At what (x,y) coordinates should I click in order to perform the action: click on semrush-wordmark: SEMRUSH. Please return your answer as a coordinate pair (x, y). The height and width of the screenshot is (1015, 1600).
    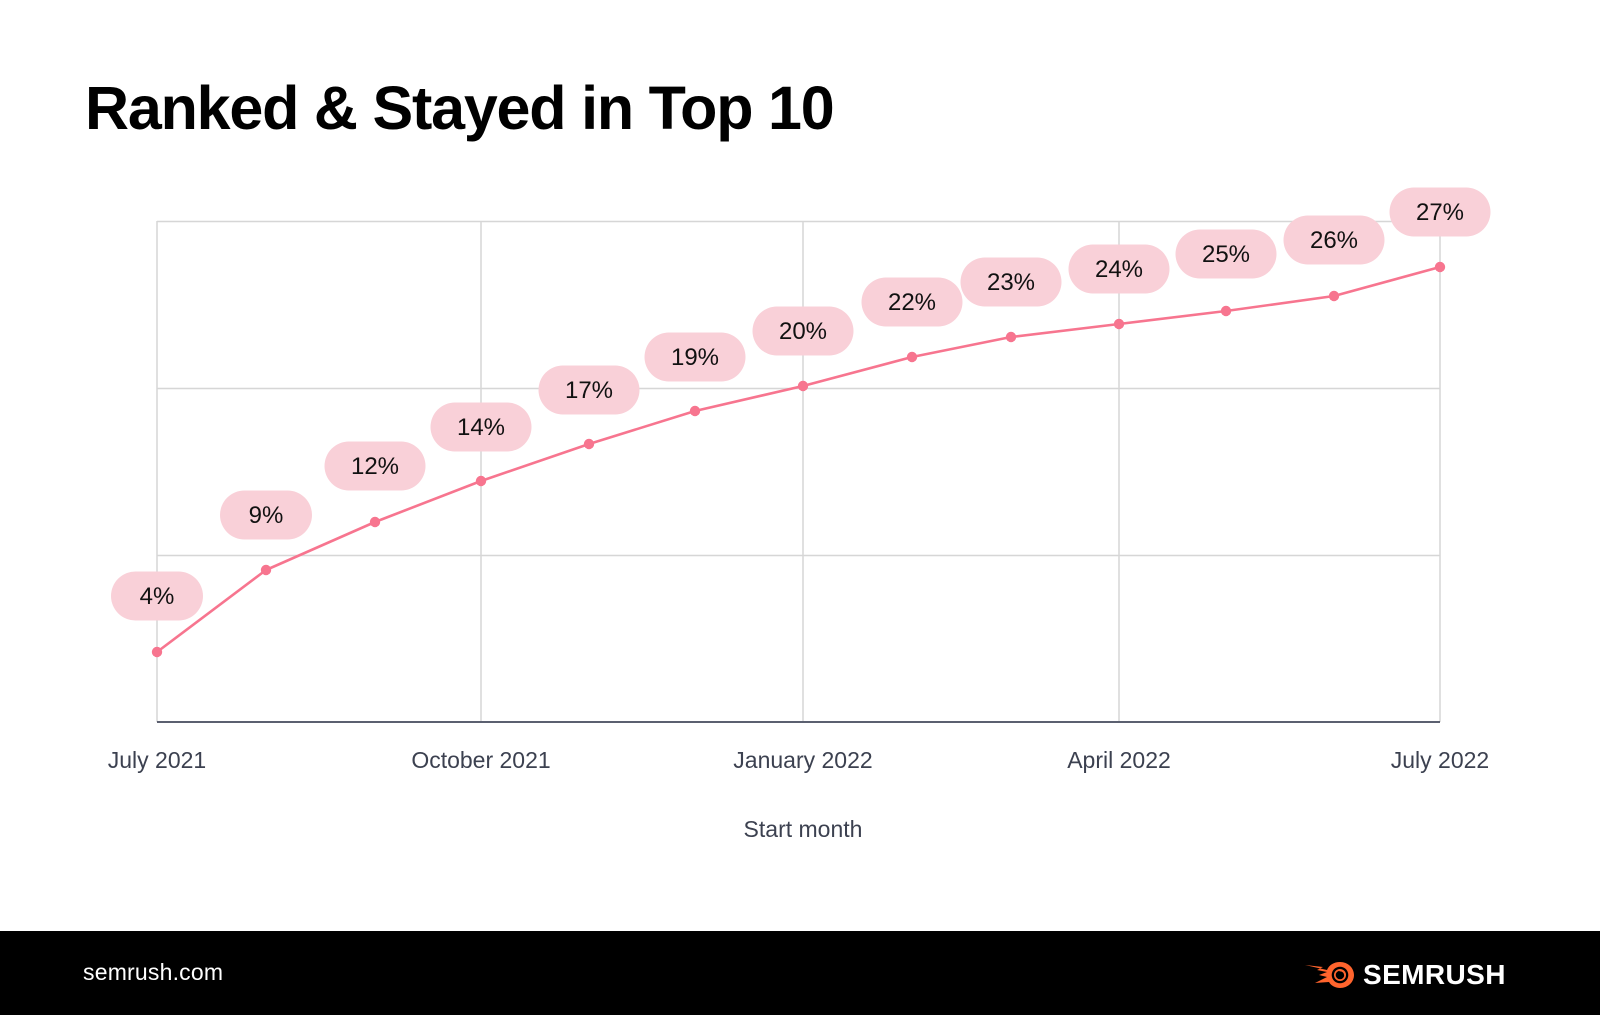
    Looking at the image, I should click on (1434, 974).